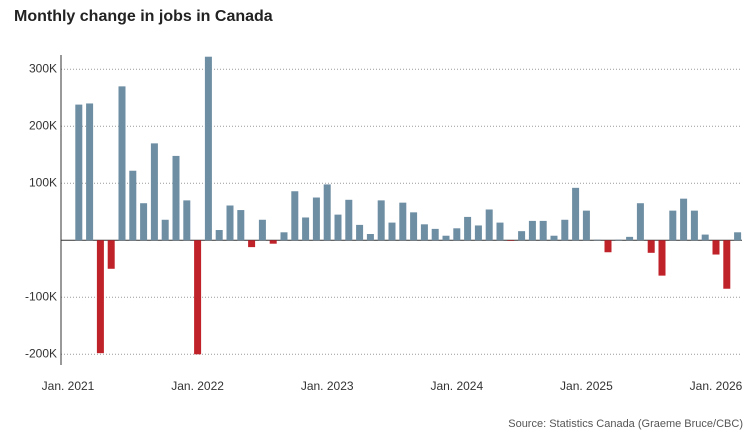  Describe the element at coordinates (327, 386) in the screenshot. I see `x-tick-label: Jan. 2023` at that location.